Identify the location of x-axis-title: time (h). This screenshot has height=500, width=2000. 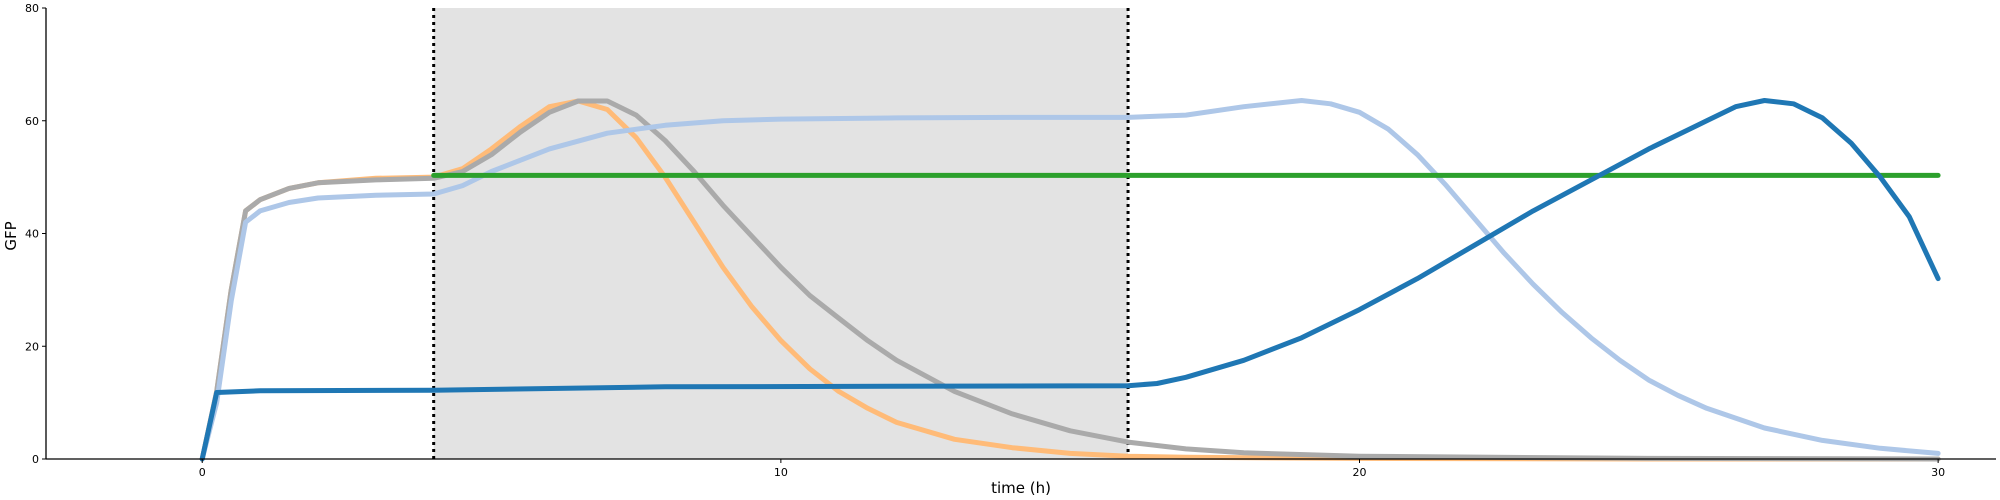
(1021, 488).